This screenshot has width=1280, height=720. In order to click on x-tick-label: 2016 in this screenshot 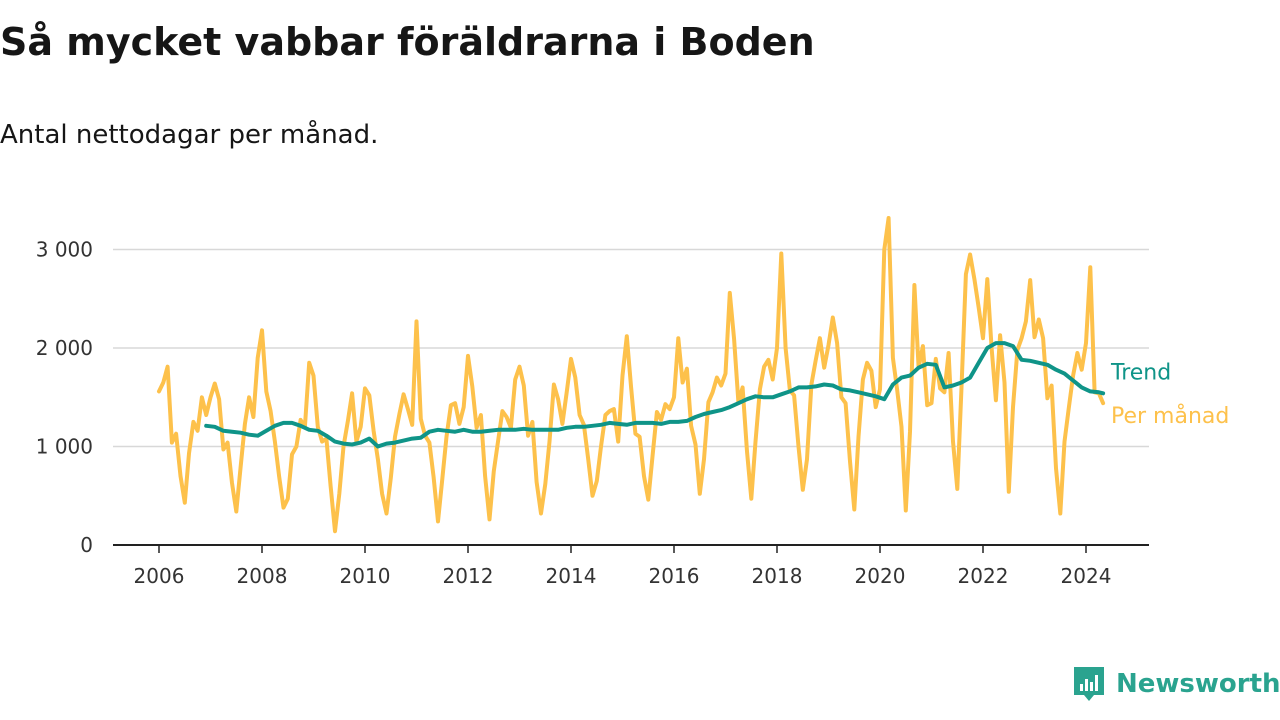, I will do `click(674, 576)`.